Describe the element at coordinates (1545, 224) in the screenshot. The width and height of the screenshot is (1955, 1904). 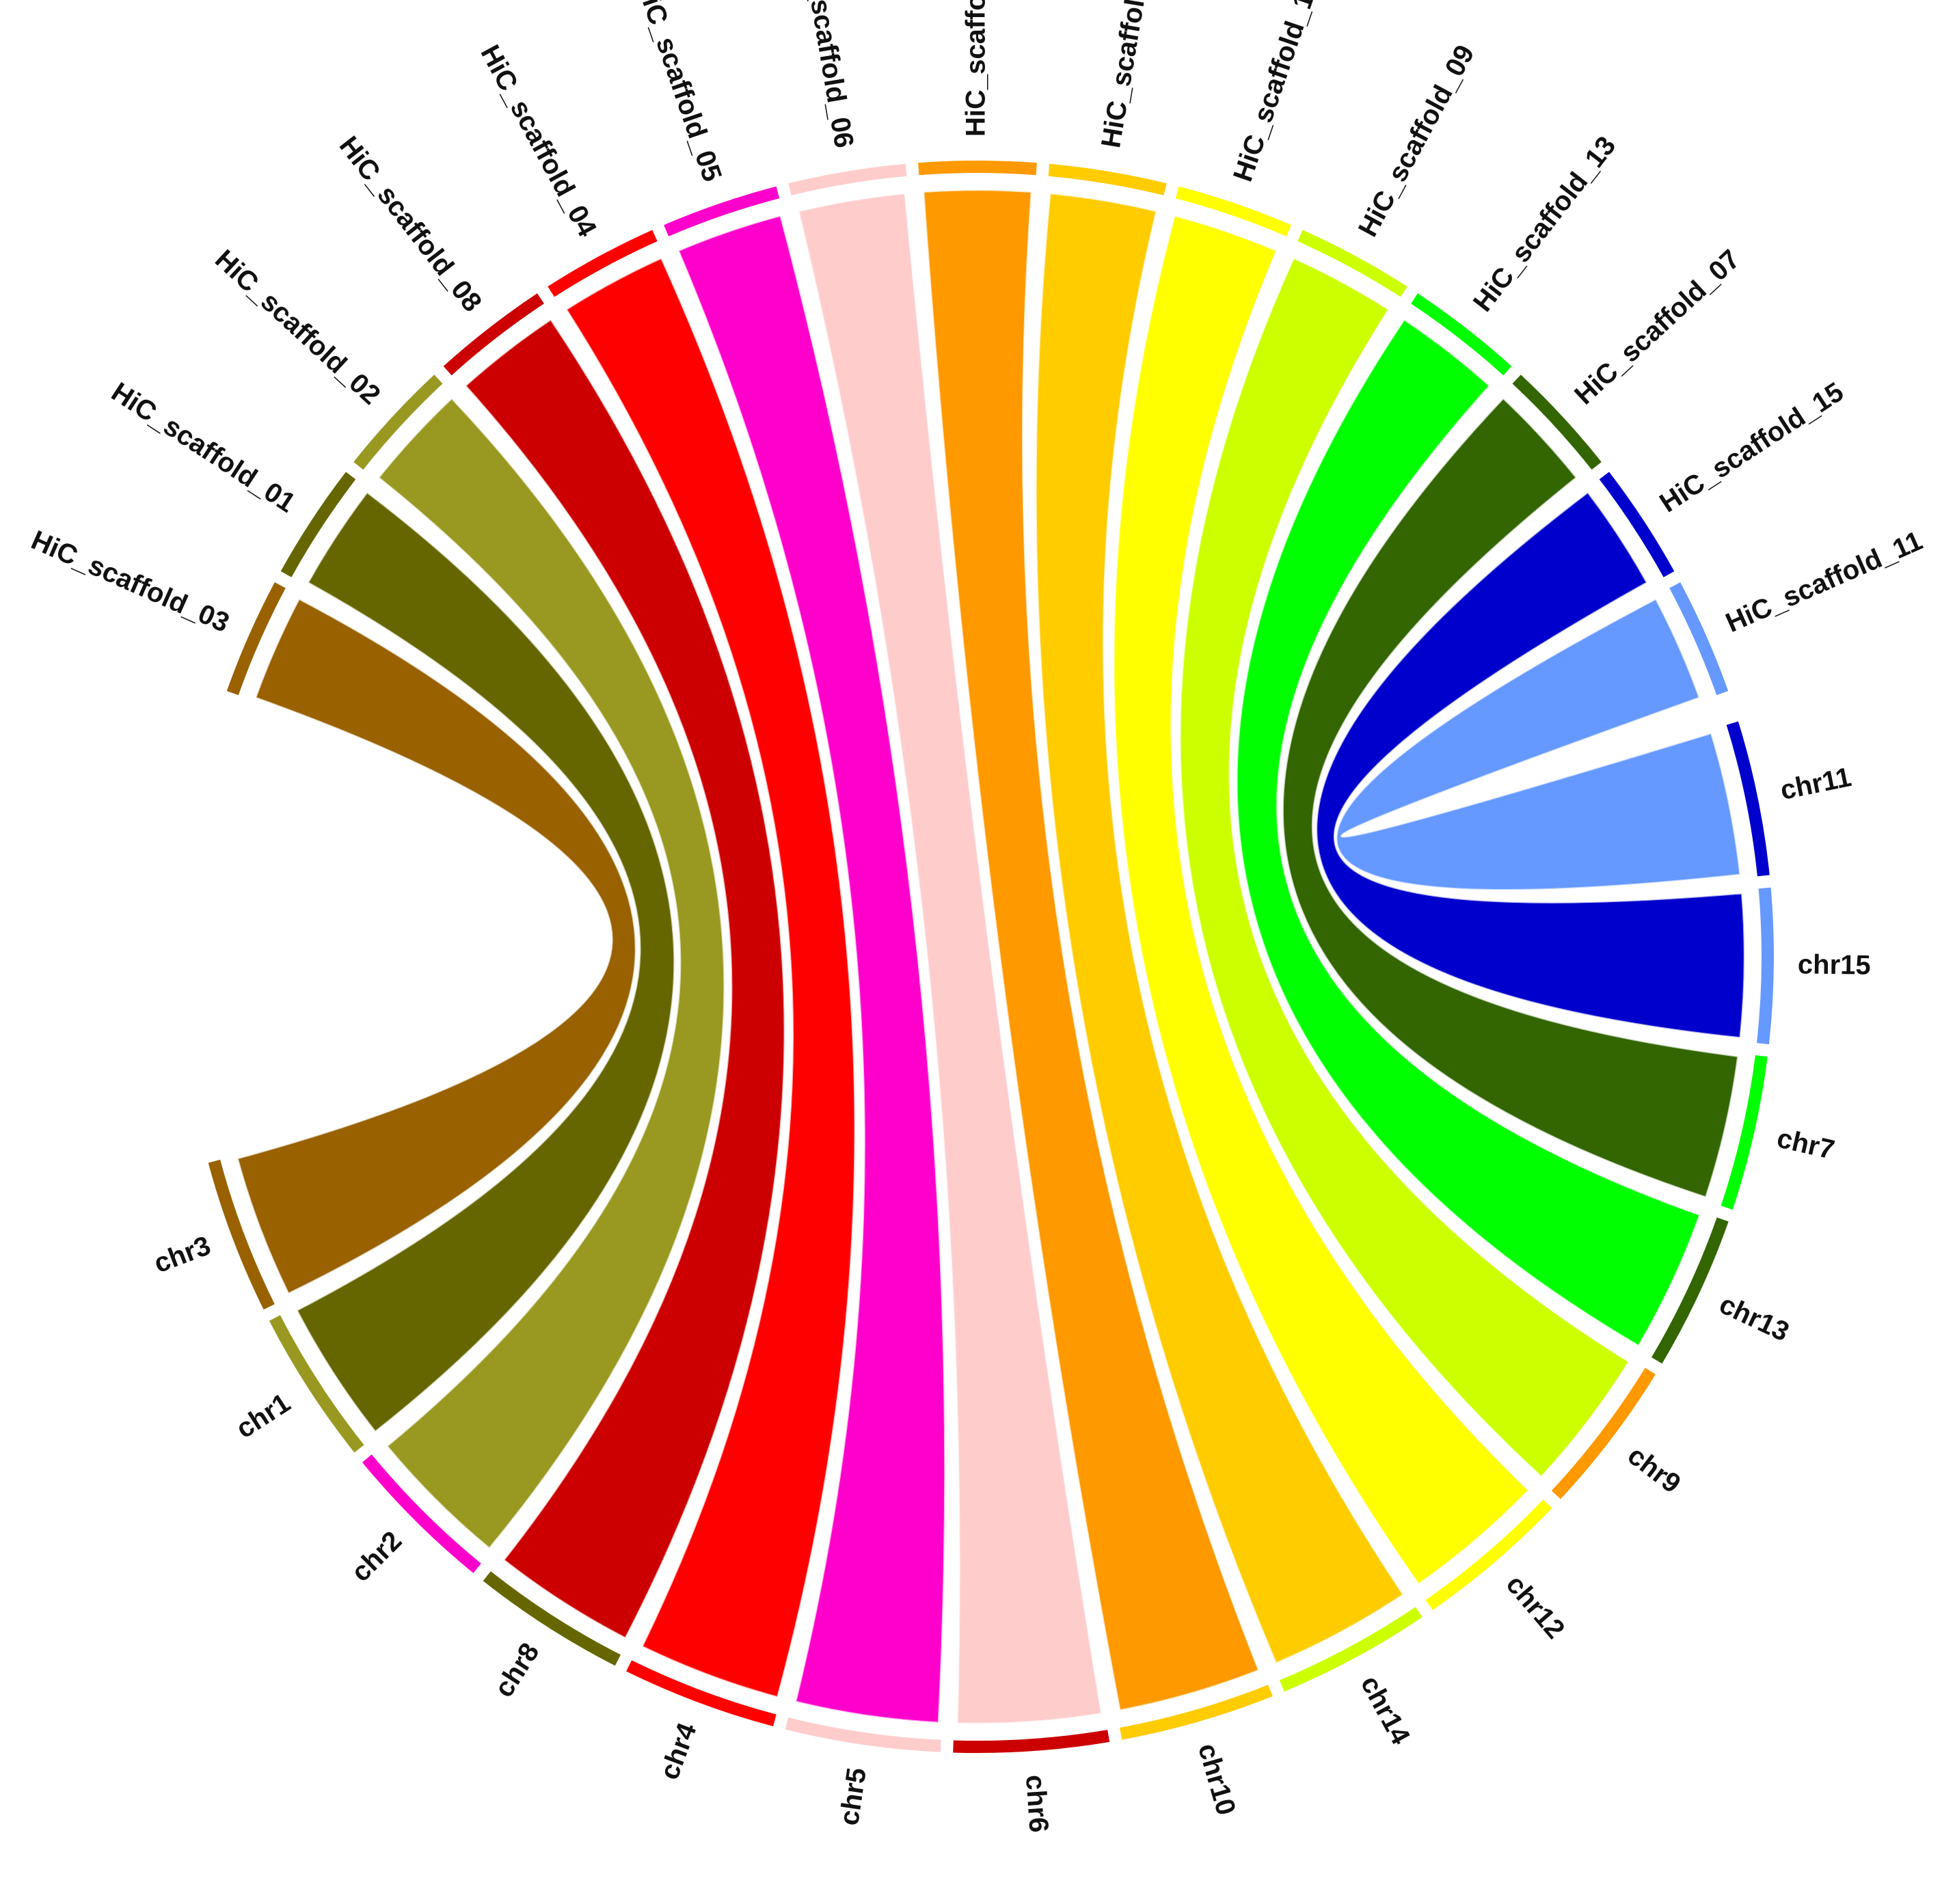
I see `label-hic-scaffold-13: HiC_scaffold_13` at that location.